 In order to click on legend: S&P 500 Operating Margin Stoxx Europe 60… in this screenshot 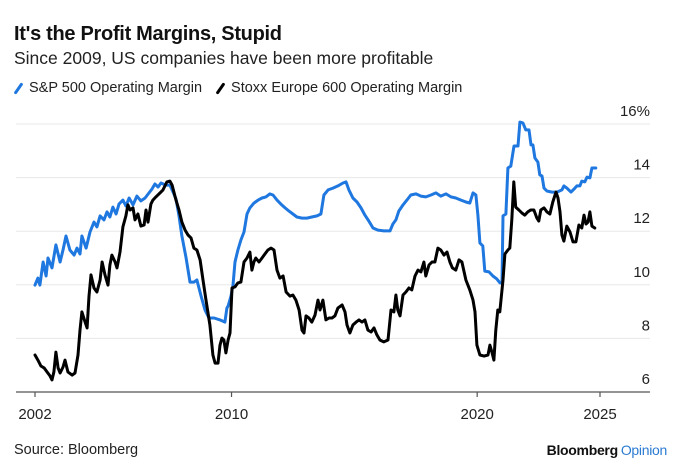, I will do `click(243, 88)`.